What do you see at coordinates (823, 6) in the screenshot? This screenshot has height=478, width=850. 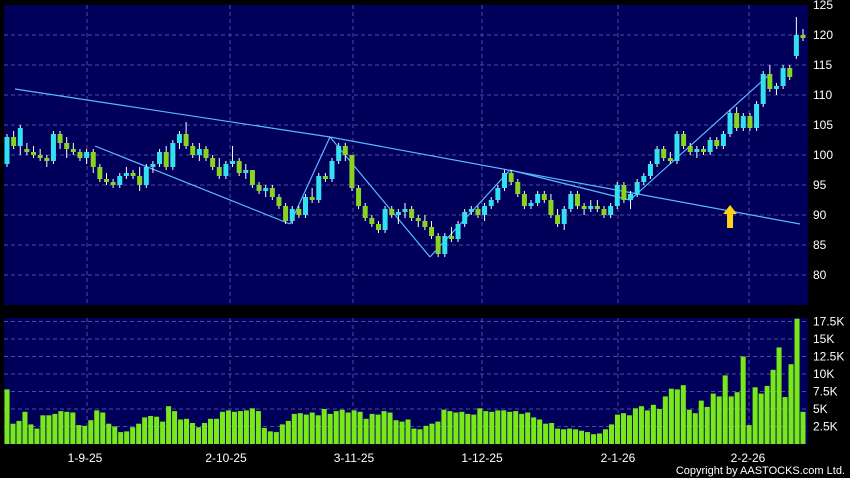 I see `price-tick-label: 125` at bounding box center [823, 6].